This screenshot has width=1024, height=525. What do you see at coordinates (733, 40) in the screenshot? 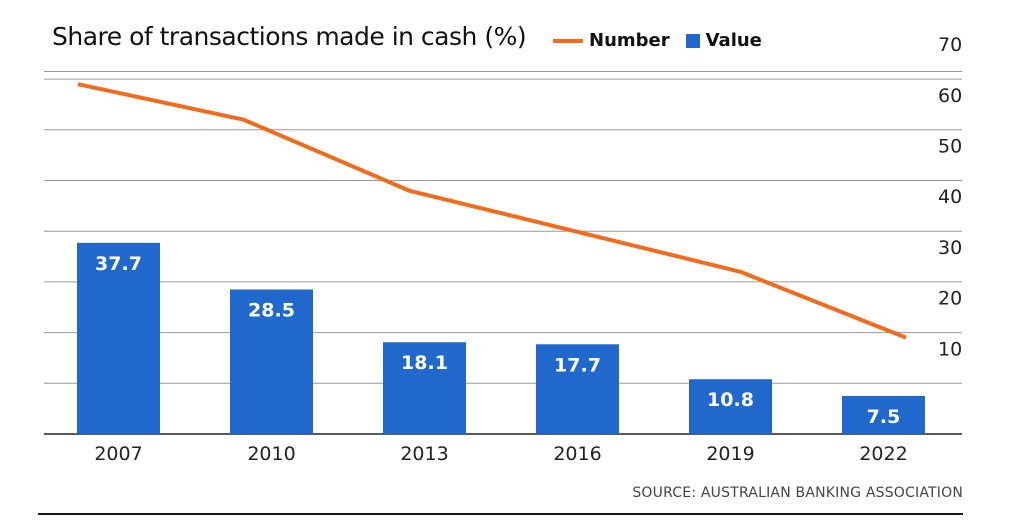
I see `legend-value-label: Value` at bounding box center [733, 40].